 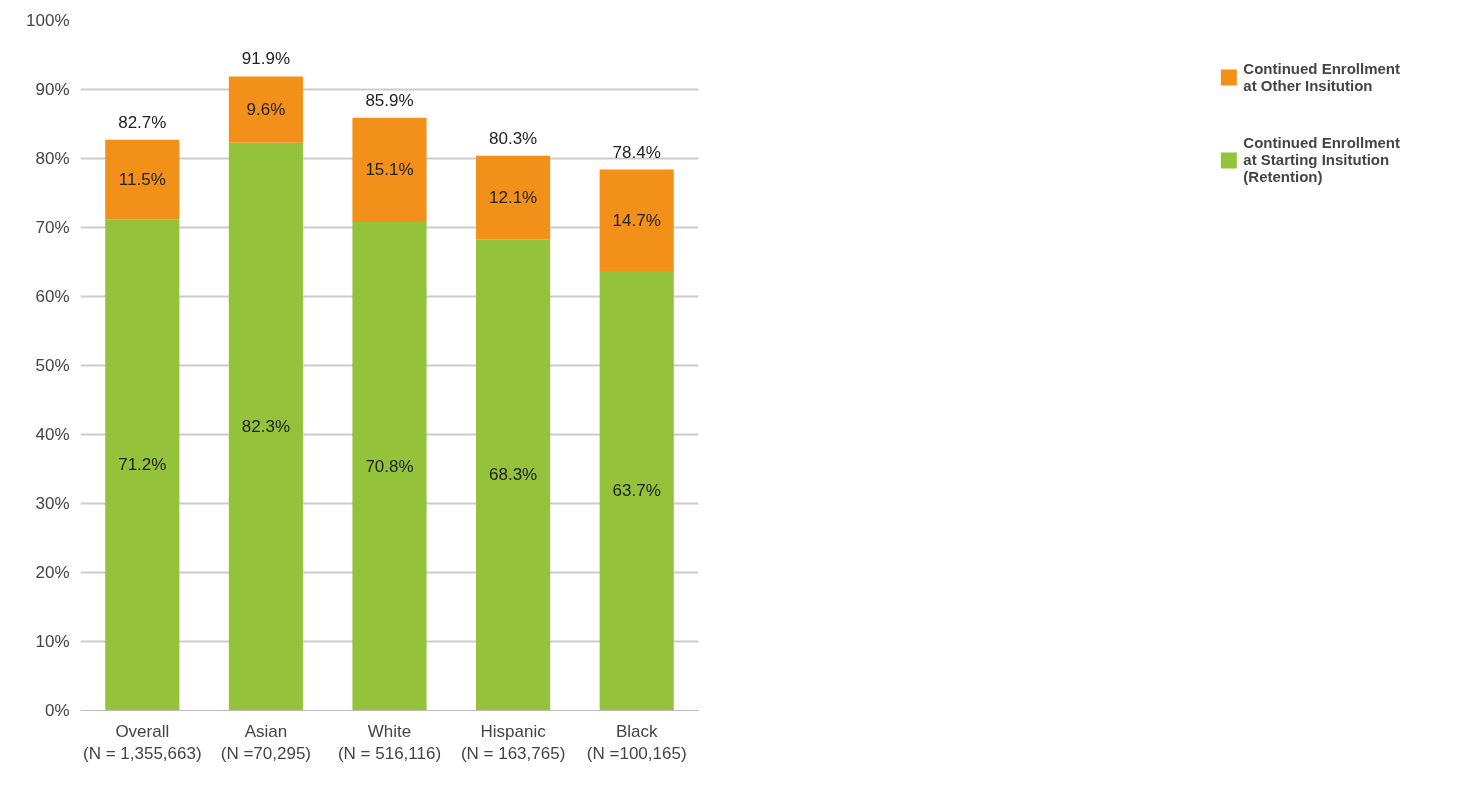 I want to click on data-label: 82.3%, so click(x=265, y=427).